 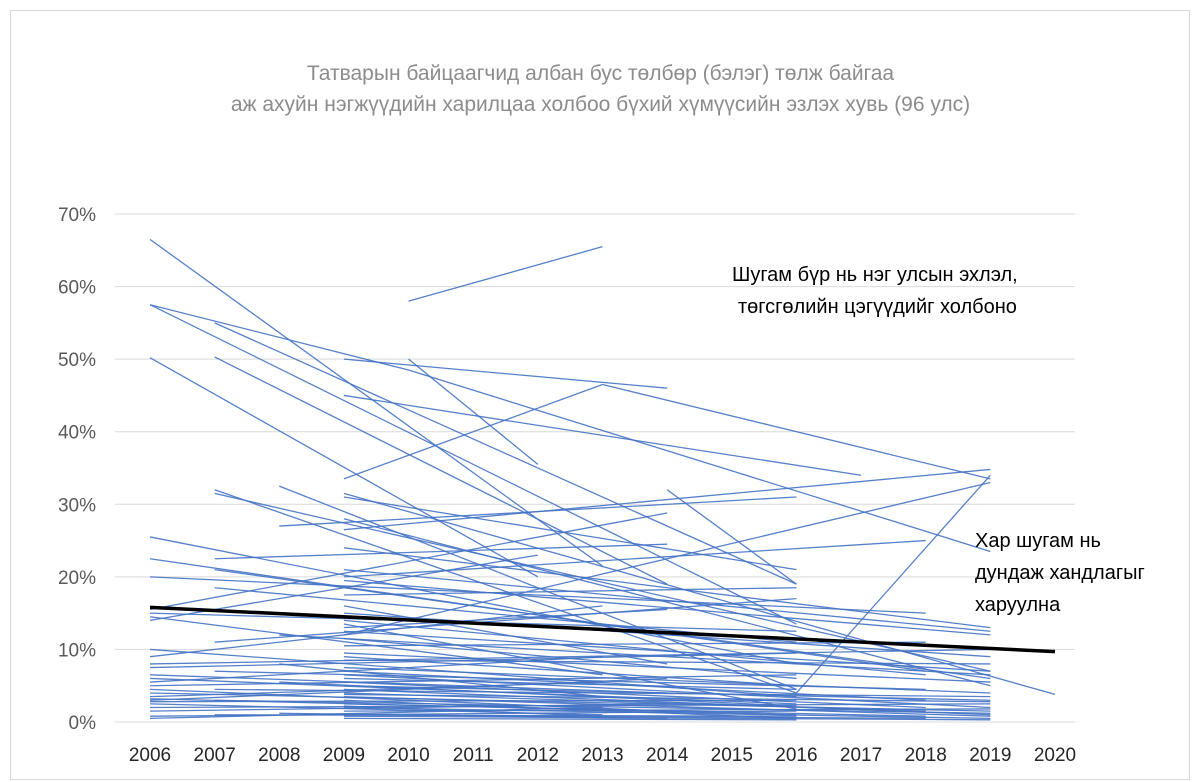 What do you see at coordinates (473, 755) in the screenshot?
I see `x-tick-label: 2011` at bounding box center [473, 755].